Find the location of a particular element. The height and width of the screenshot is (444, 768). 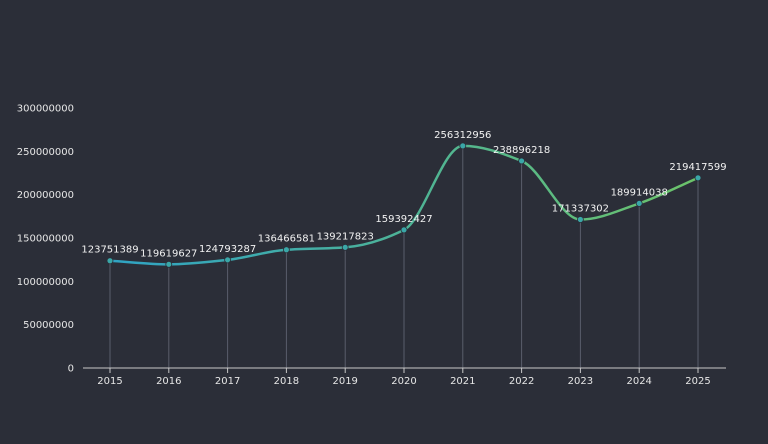

x-tick-label: 2015 is located at coordinates (109, 381).